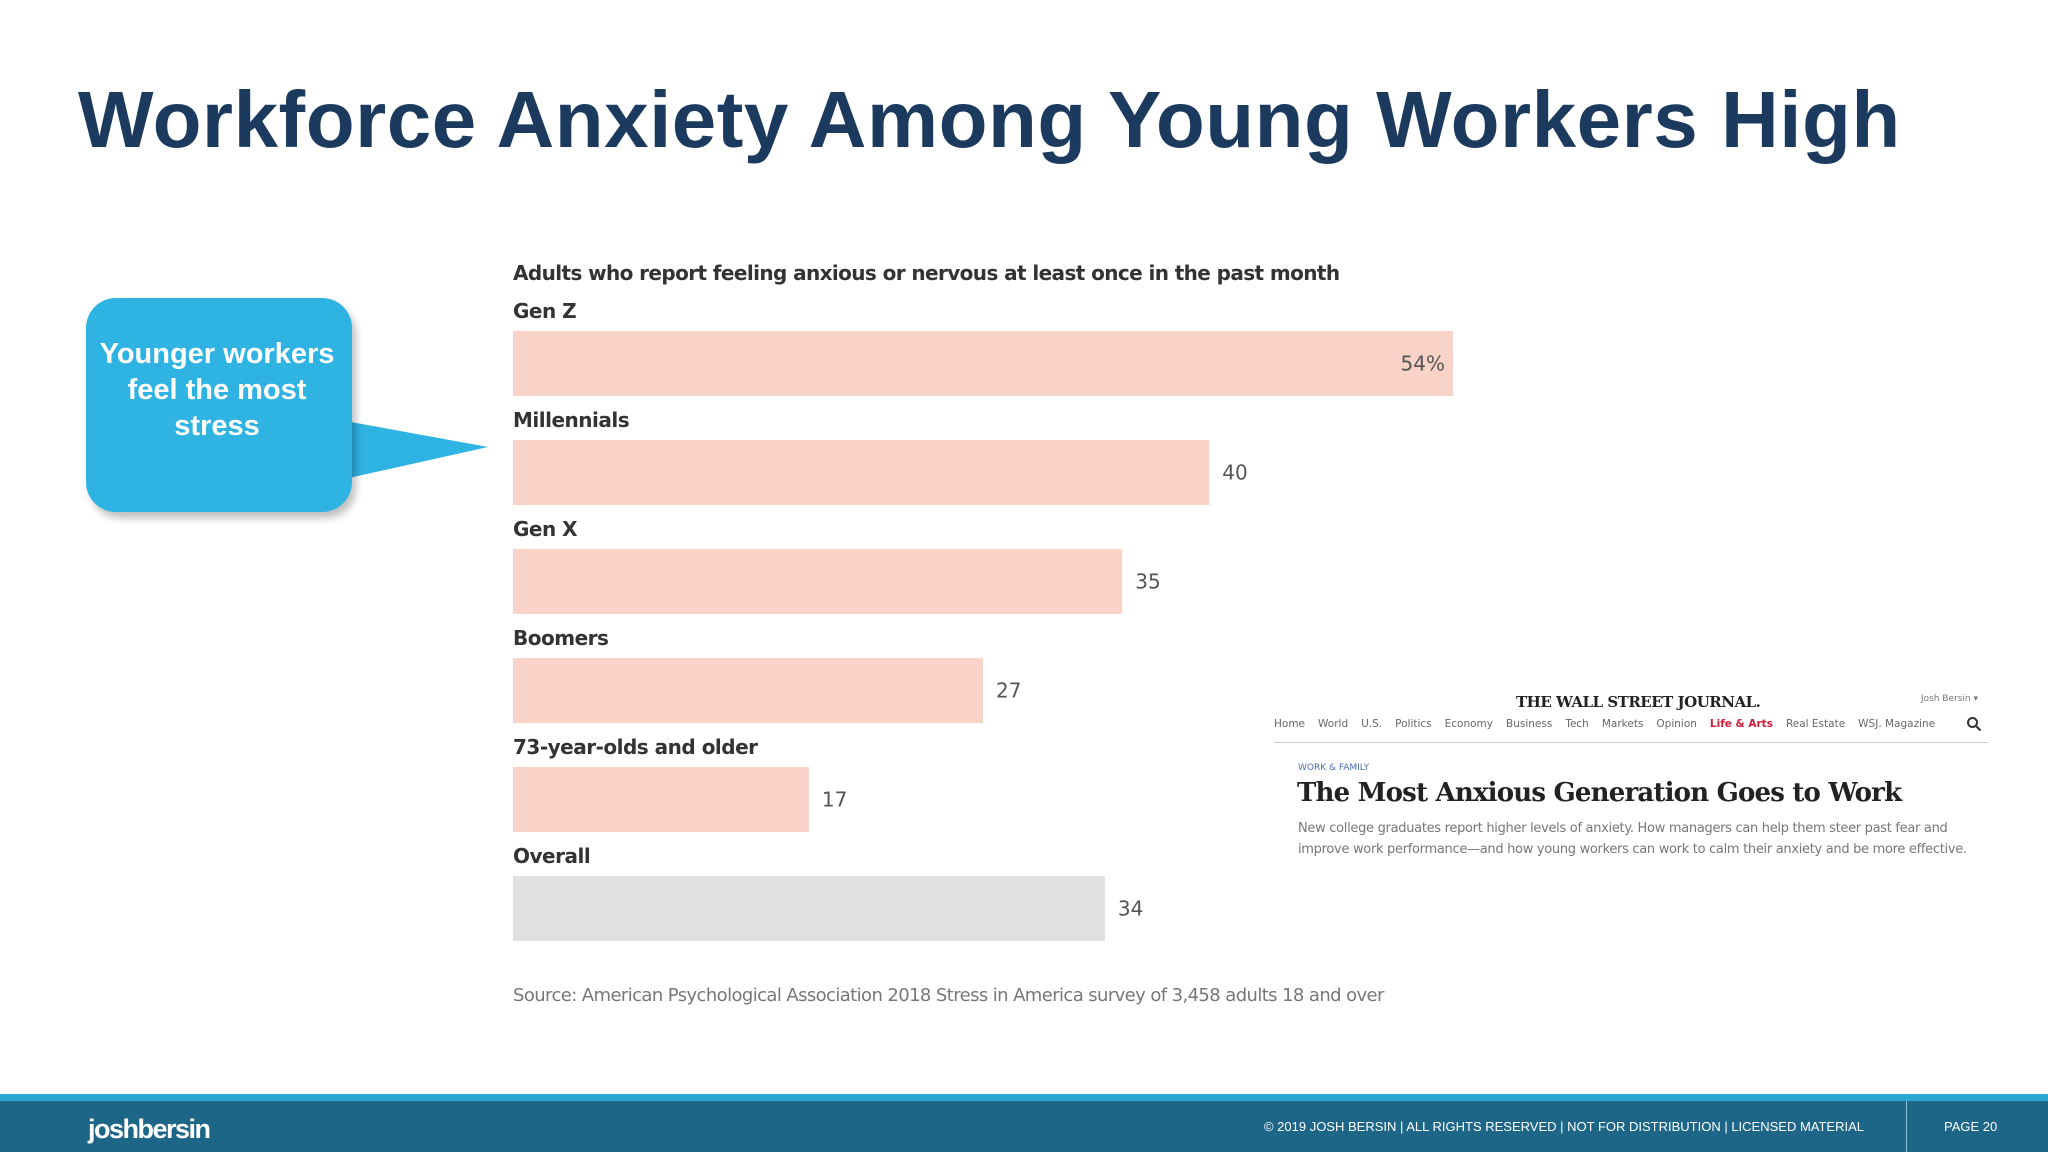  What do you see at coordinates (1815, 724) in the screenshot?
I see `wsj-nav-item: Real Estate` at bounding box center [1815, 724].